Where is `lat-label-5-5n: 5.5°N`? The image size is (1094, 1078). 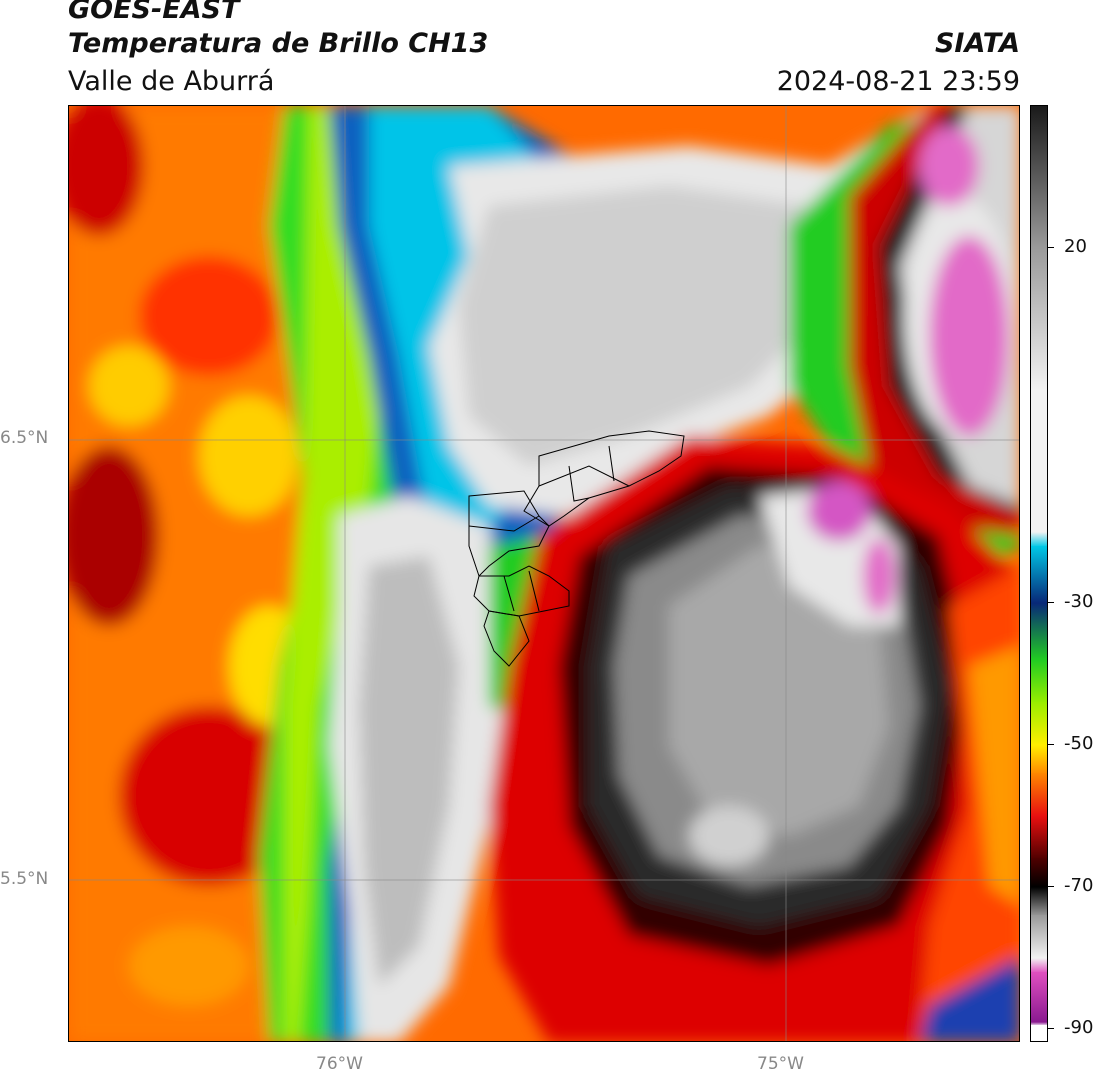
lat-label-5-5n: 5.5°N is located at coordinates (24, 879).